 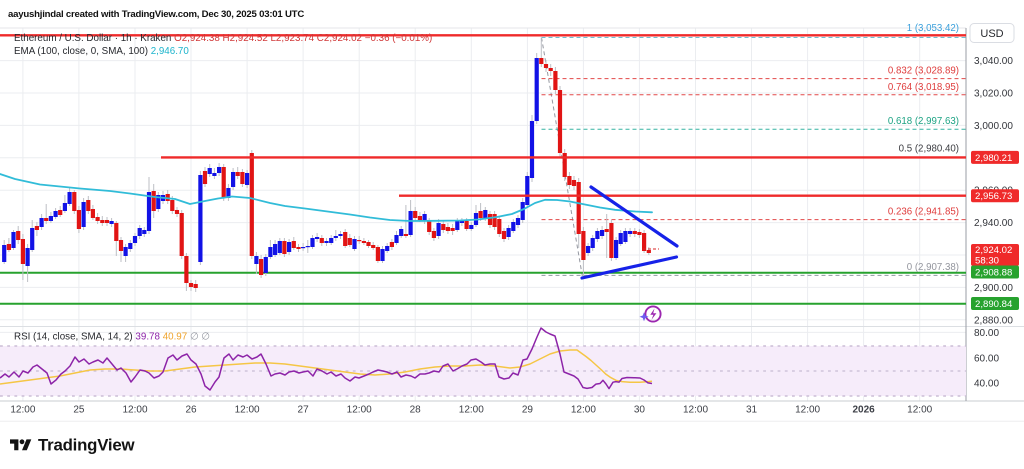 I want to click on svg-text: 2,890.84, so click(x=994, y=304).